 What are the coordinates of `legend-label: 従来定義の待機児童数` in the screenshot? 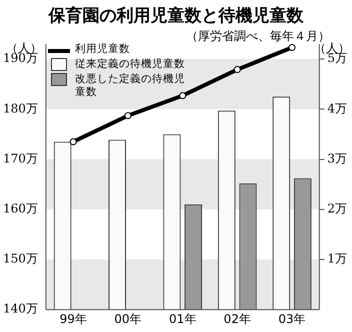 It's located at (130, 64).